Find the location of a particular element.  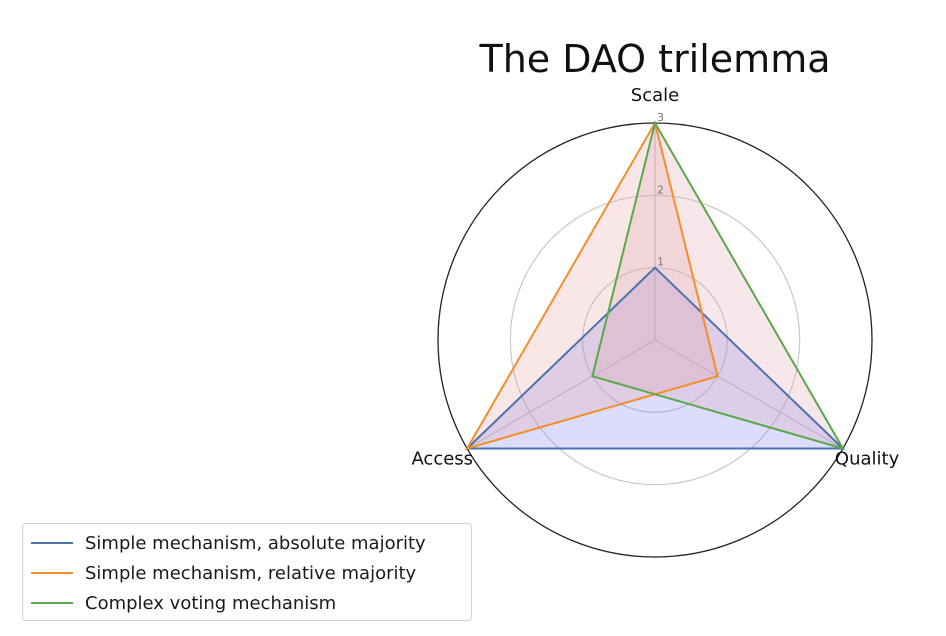

axis-label: Access is located at coordinates (442, 459).